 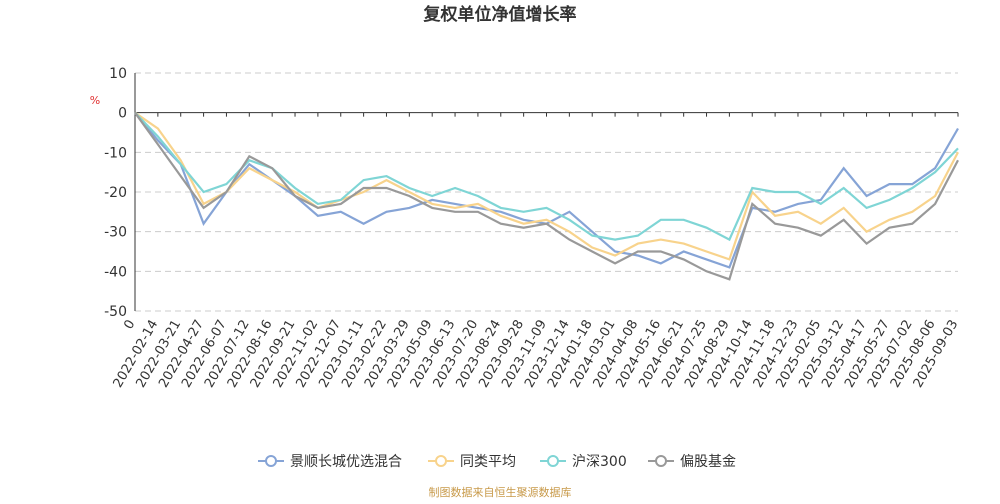 What do you see at coordinates (115, 153) in the screenshot?
I see `y-tick-label: -10` at bounding box center [115, 153].